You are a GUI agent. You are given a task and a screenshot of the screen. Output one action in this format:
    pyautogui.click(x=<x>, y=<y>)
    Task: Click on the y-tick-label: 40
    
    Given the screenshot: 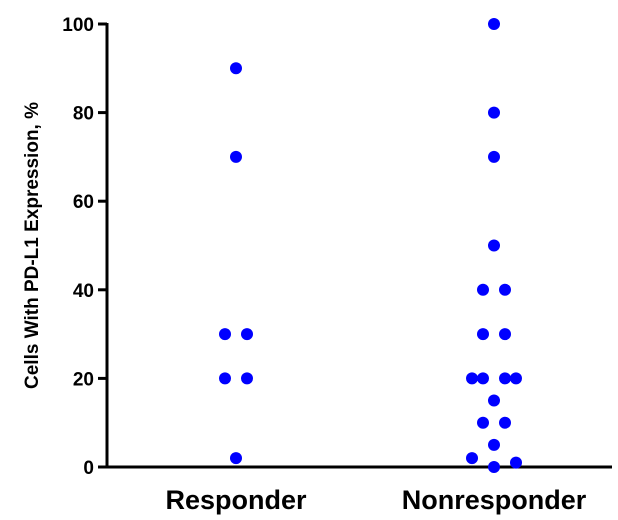 What is the action you would take?
    pyautogui.click(x=83, y=291)
    